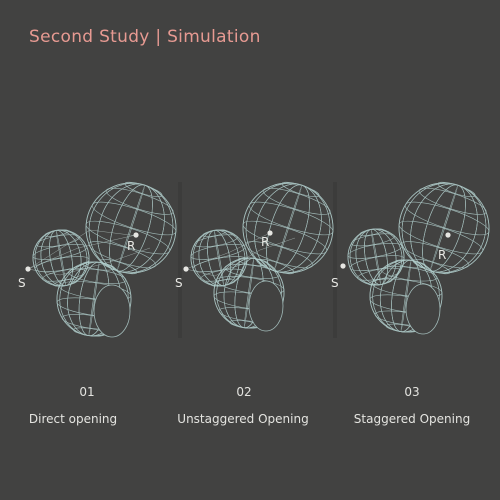 The height and width of the screenshot is (500, 500). Describe the element at coordinates (22, 283) in the screenshot. I see `source-label-1: S` at that location.